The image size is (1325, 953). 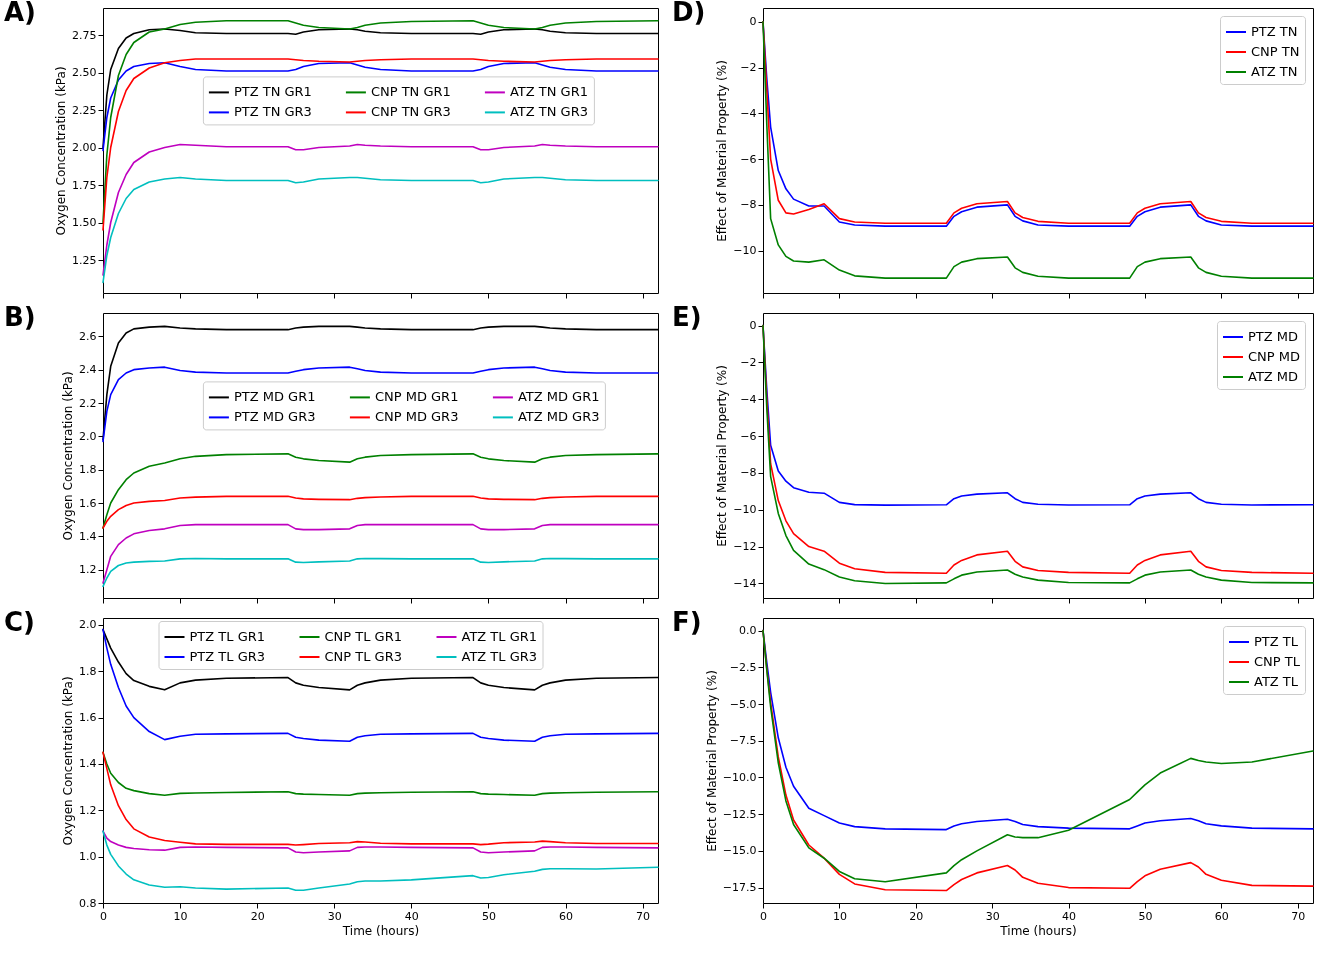 What do you see at coordinates (1274, 356) in the screenshot?
I see `legend-label: CNP MD` at bounding box center [1274, 356].